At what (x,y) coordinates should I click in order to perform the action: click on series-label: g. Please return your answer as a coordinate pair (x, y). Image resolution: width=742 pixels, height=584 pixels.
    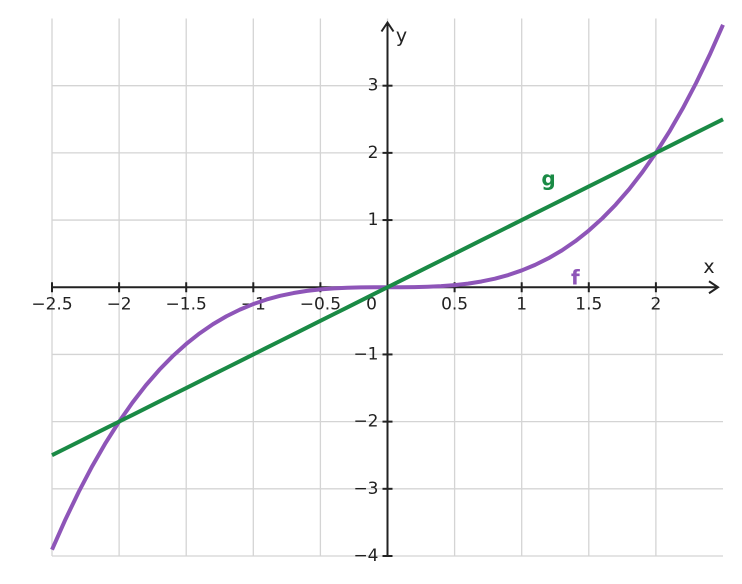
    Looking at the image, I should click on (548, 178).